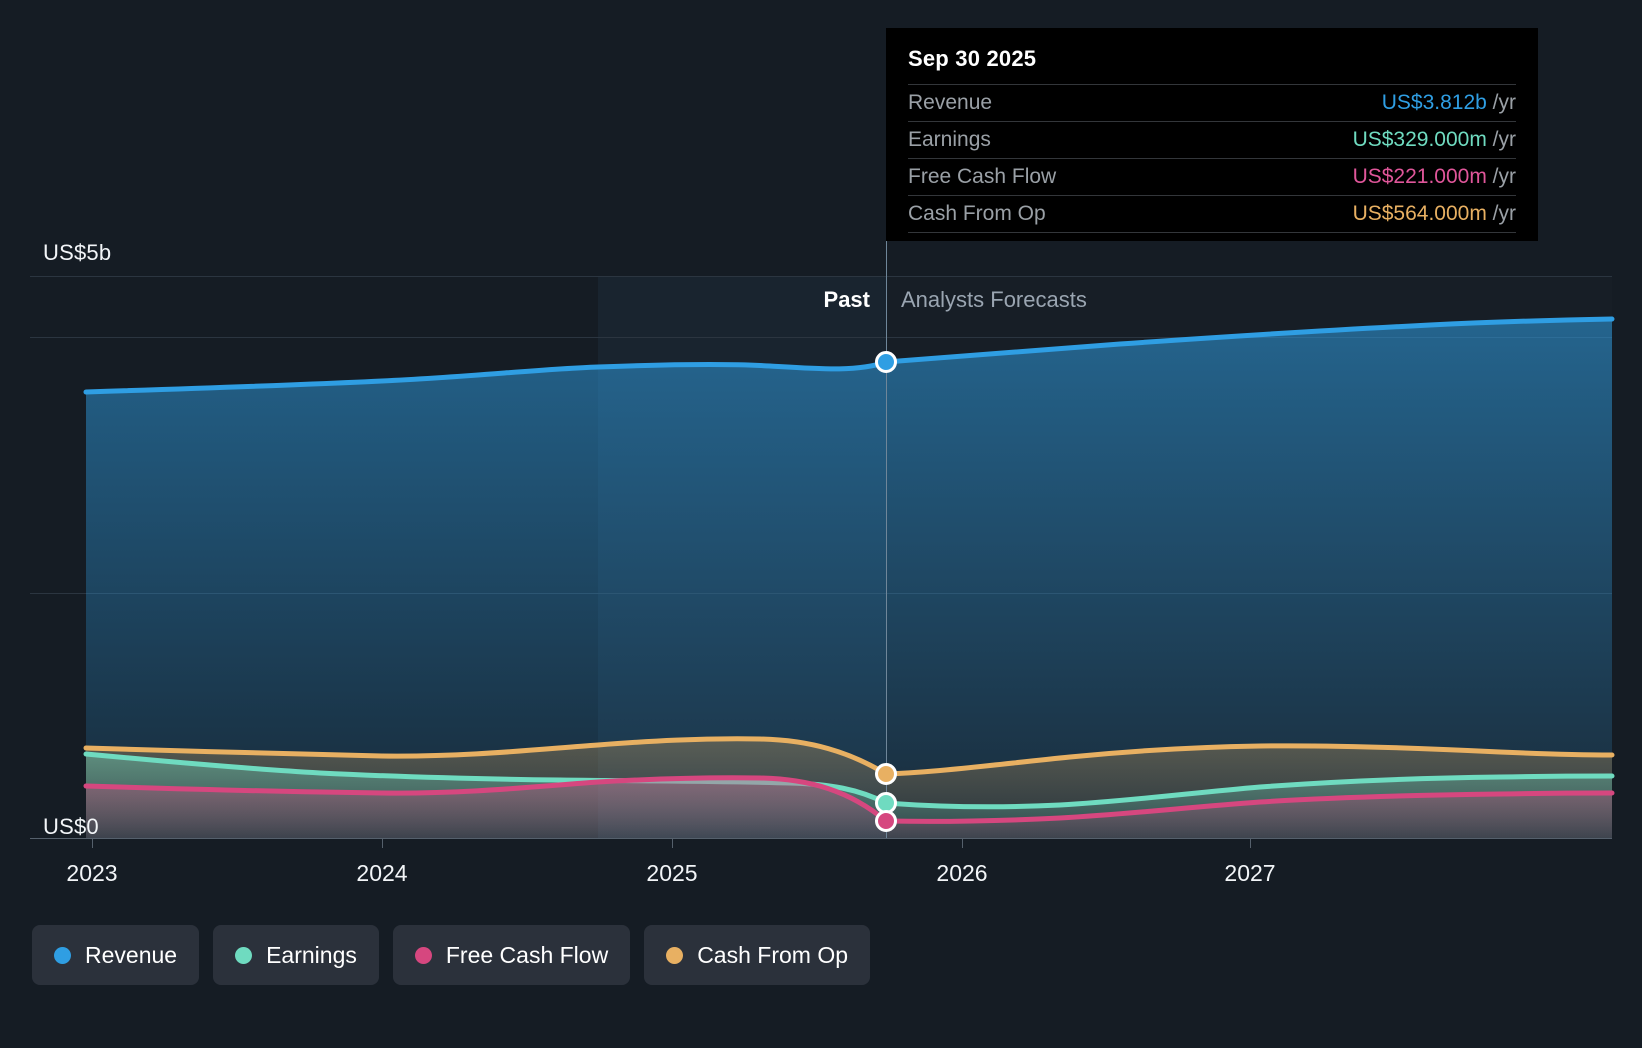 The image size is (1642, 1048). Describe the element at coordinates (382, 843) in the screenshot. I see `x-axis-tick-2024` at that location.